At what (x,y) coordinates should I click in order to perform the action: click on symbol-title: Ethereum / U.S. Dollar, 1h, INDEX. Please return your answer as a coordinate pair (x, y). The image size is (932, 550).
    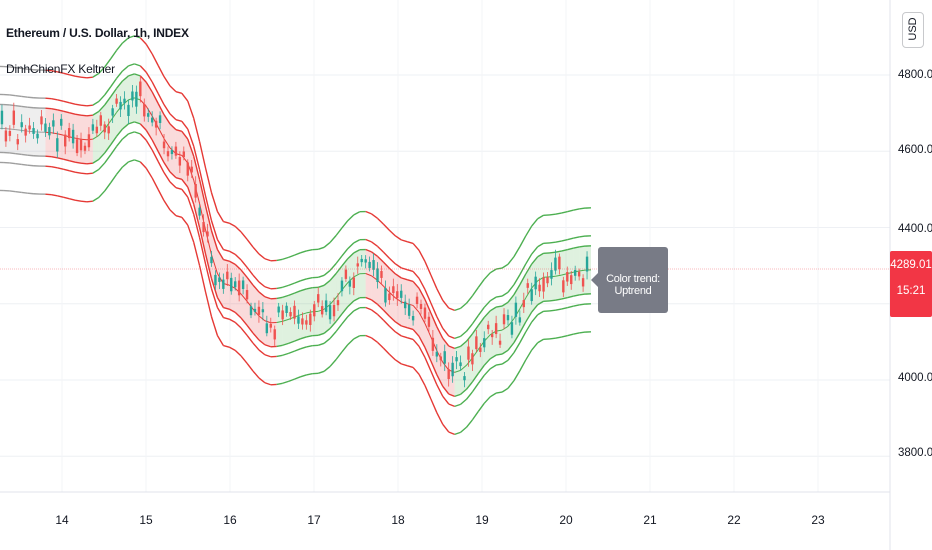
    Looking at the image, I should click on (97, 33).